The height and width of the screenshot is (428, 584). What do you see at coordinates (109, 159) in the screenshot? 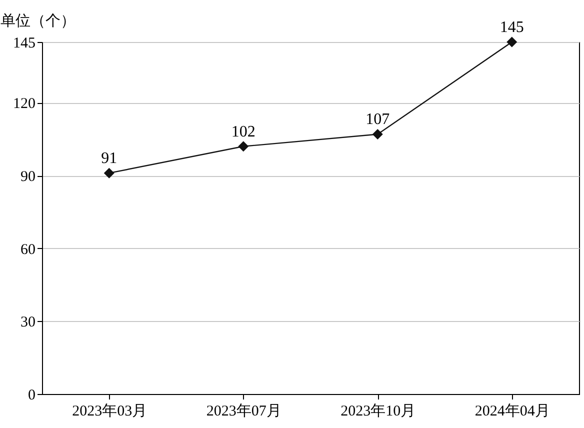
I see `data-label: 91` at bounding box center [109, 159].